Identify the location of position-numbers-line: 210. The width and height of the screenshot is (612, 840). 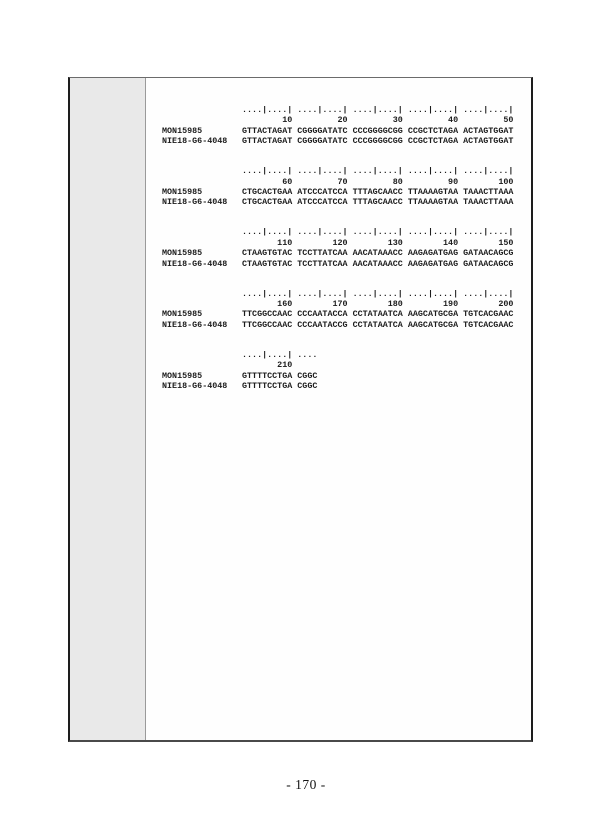
(337, 365).